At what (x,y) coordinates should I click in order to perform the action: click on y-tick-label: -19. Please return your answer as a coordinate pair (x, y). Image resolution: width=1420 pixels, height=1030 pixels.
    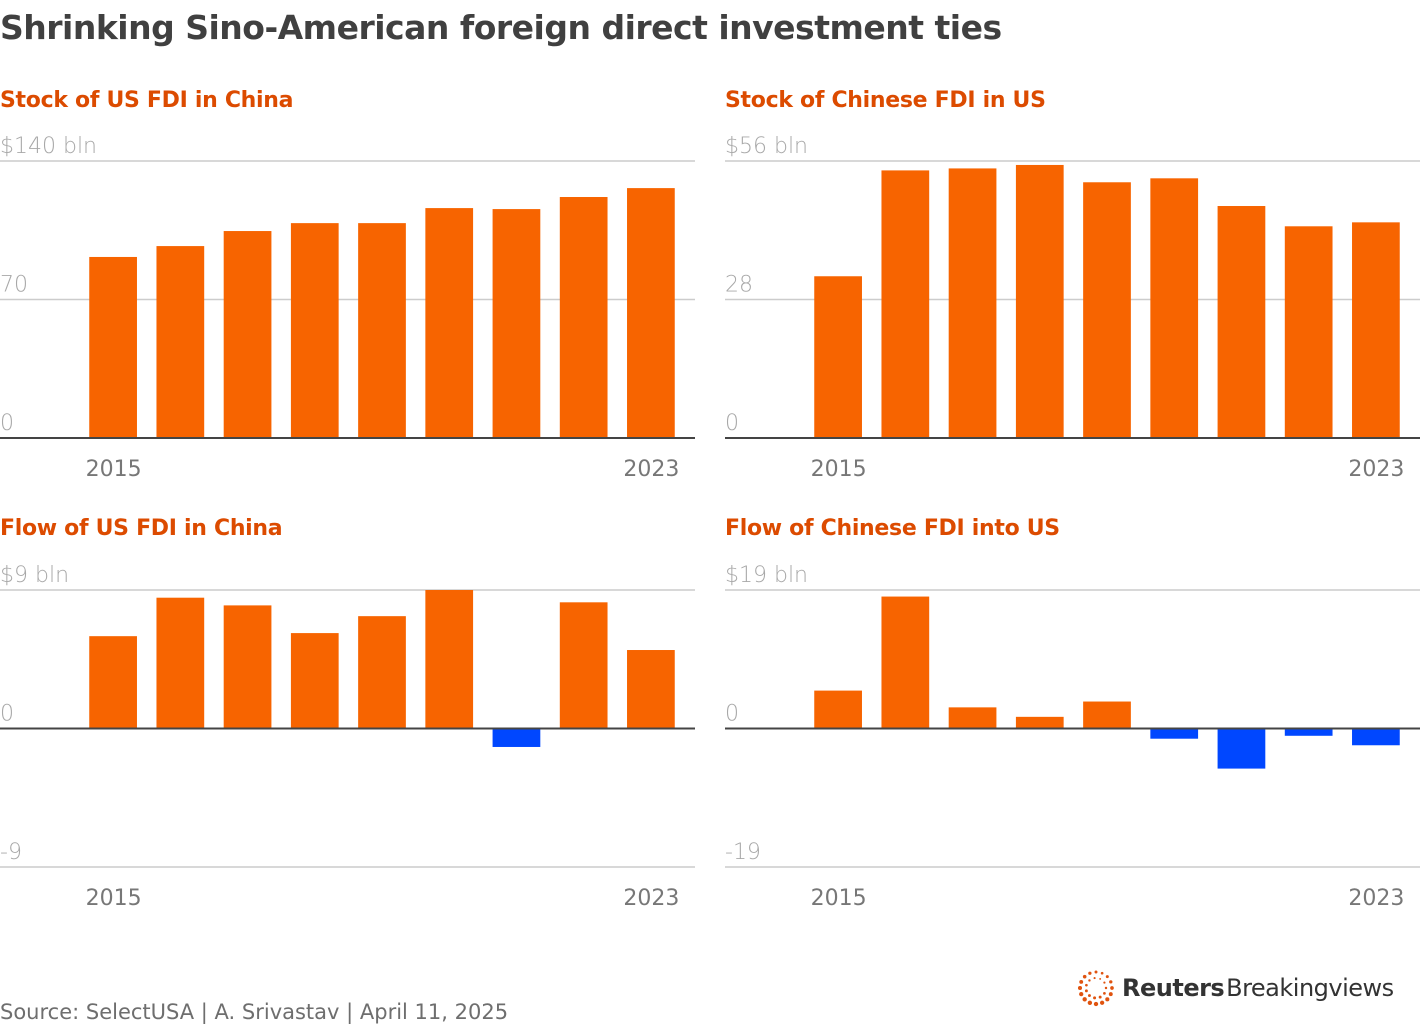
    Looking at the image, I should click on (743, 852).